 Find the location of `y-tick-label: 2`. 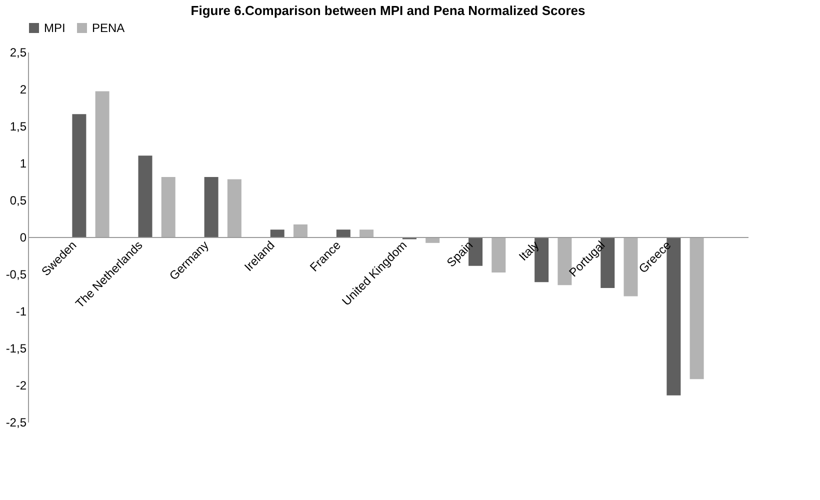

y-tick-label: 2 is located at coordinates (23, 89).